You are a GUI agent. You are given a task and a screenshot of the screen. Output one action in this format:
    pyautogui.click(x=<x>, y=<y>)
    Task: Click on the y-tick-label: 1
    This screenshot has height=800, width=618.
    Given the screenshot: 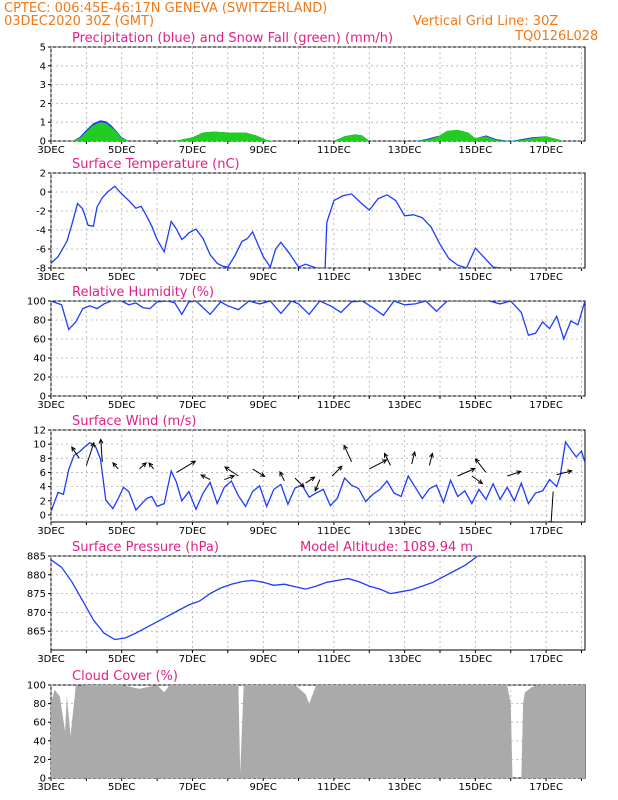 What is the action you would take?
    pyautogui.click(x=43, y=123)
    